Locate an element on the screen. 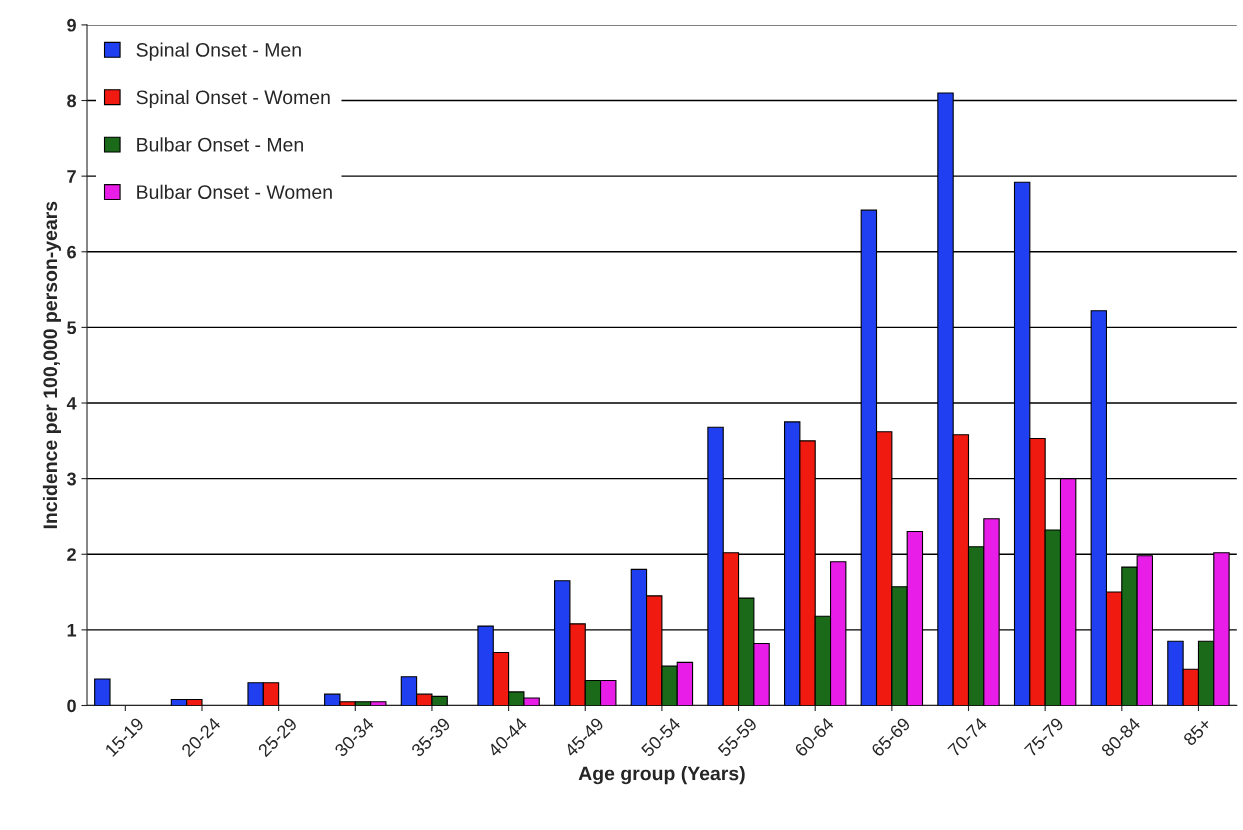 The image size is (1243, 830). y-tick-label: 4 is located at coordinates (71, 403).